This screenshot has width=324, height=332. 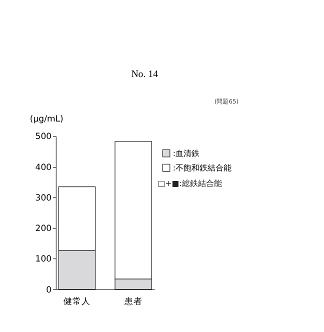 What do you see at coordinates (76, 302) in the screenshot?
I see `x-tick-label: 健常人` at bounding box center [76, 302].